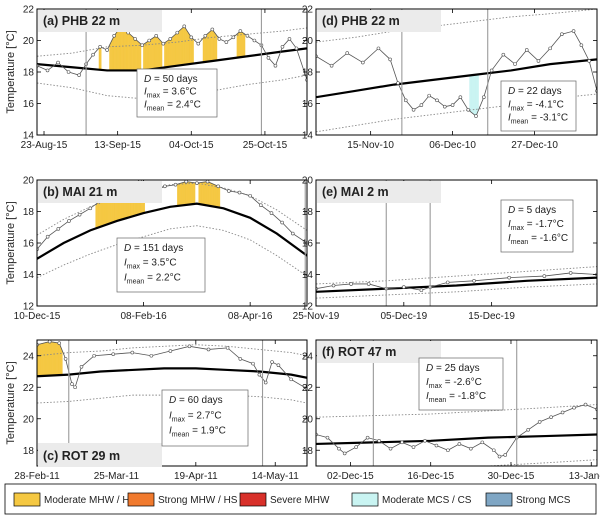 Image resolution: width=600 pixels, height=519 pixels. What do you see at coordinates (379, 192) in the screenshot?
I see `panel-title: (e) MAI 2 m` at bounding box center [379, 192].